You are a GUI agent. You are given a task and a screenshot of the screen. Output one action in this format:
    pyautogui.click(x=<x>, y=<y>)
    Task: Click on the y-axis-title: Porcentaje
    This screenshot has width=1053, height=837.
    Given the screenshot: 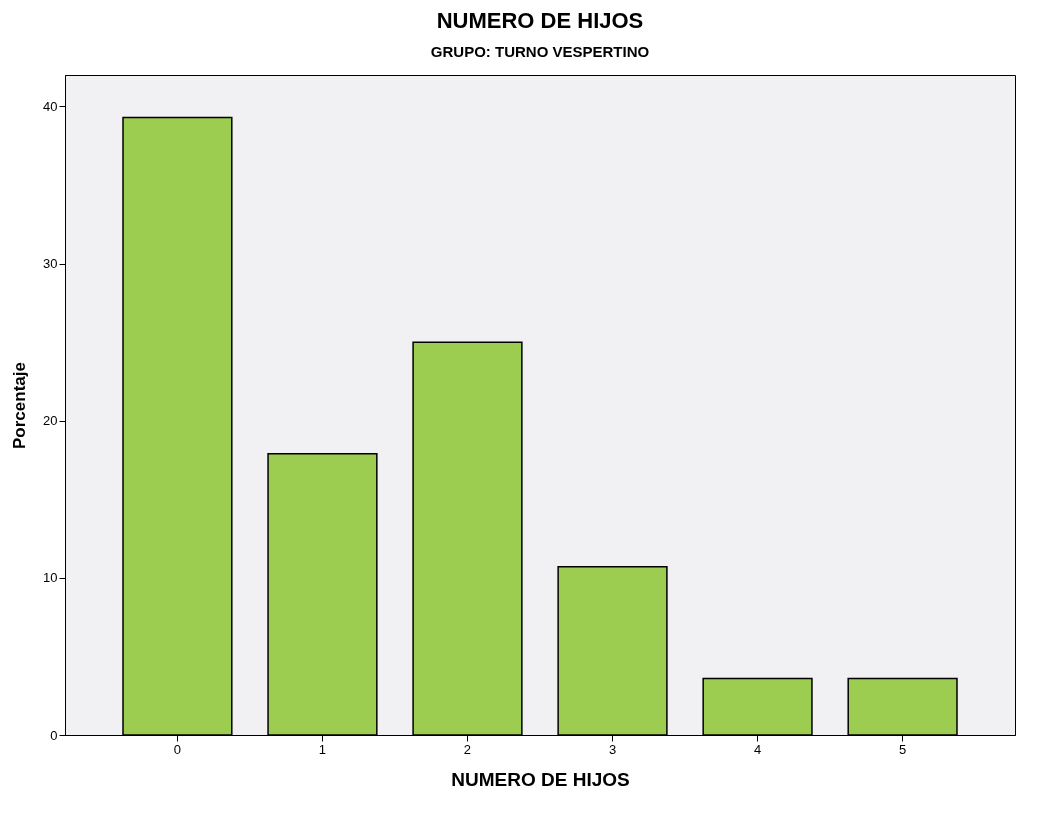 What is the action you would take?
    pyautogui.click(x=20, y=405)
    